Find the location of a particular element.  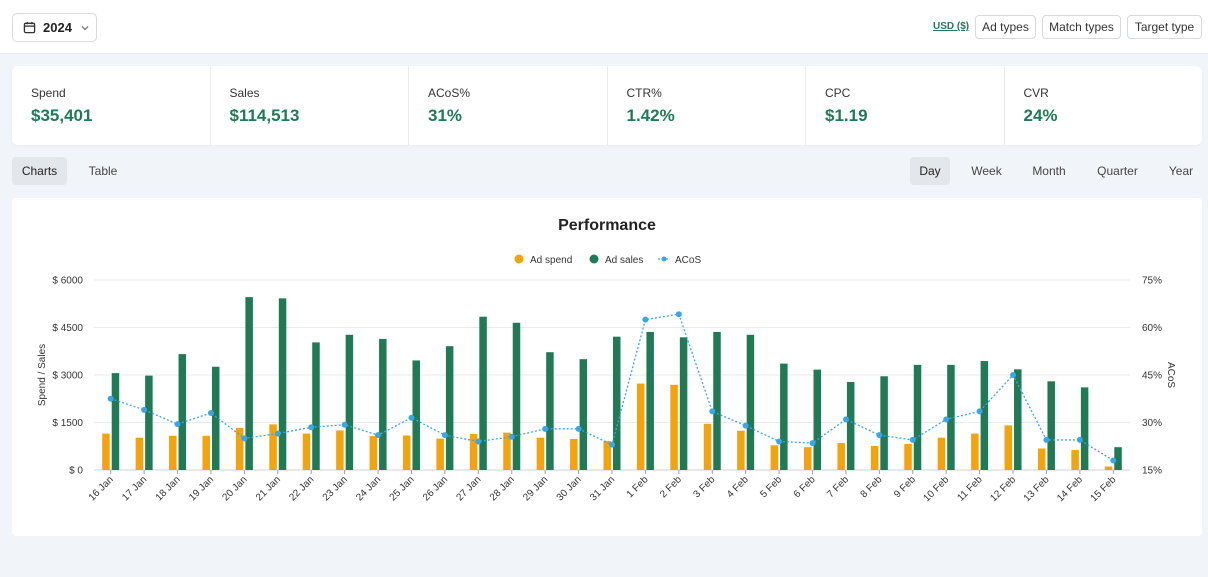

legend-label-sales: Ad sales is located at coordinates (624, 260).